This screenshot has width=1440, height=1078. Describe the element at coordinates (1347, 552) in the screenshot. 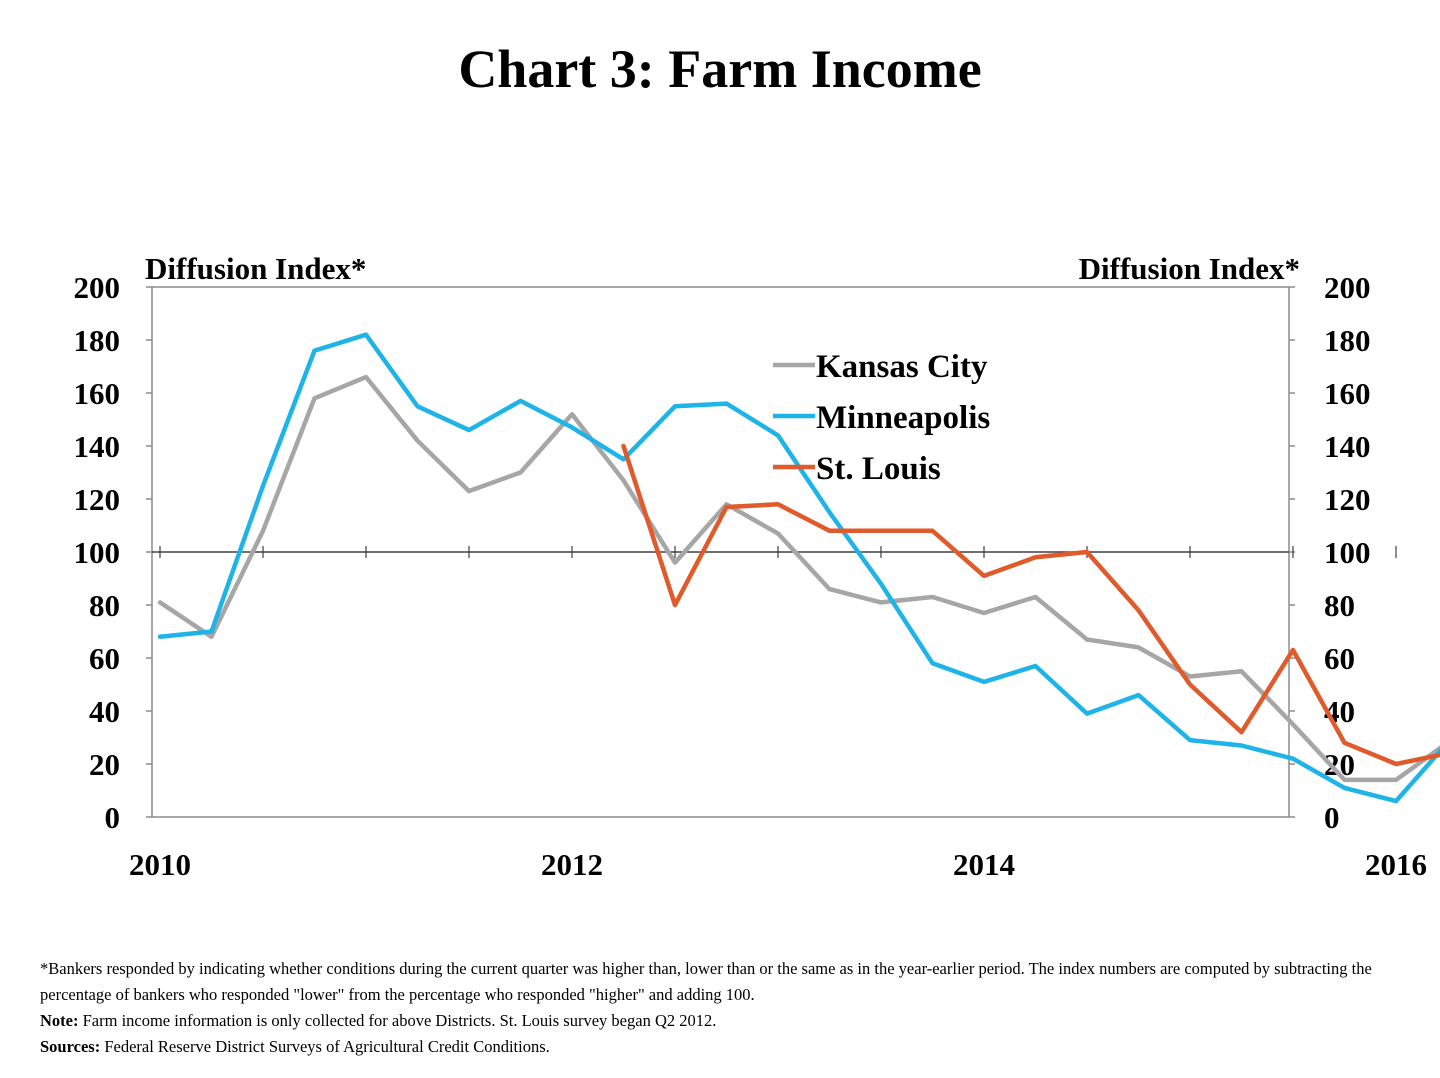

I see `right-tick-label: 100` at that location.